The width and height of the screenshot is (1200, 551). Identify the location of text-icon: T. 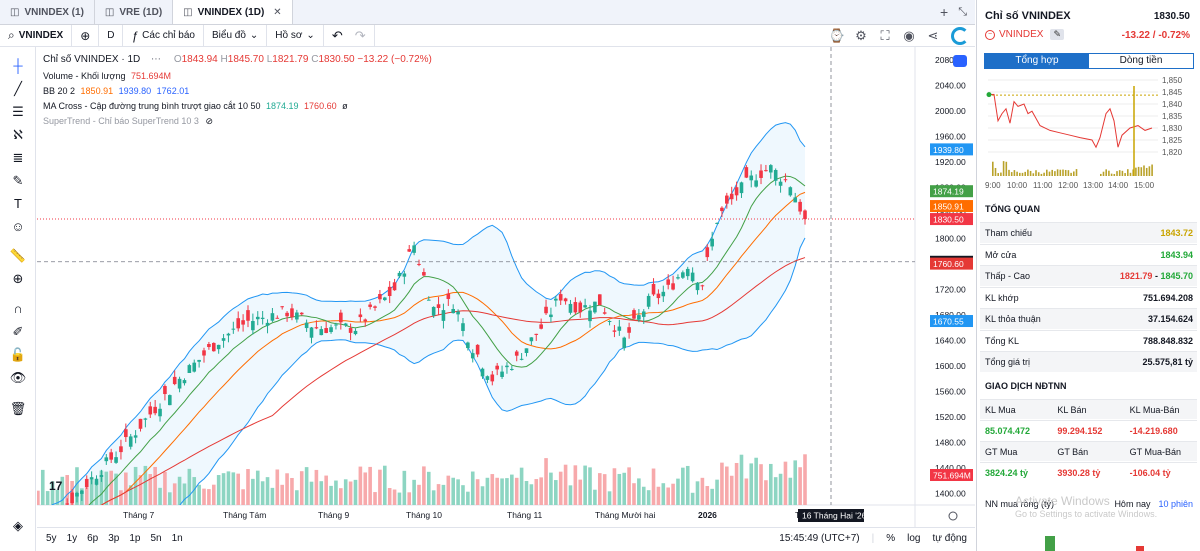
(18, 203).